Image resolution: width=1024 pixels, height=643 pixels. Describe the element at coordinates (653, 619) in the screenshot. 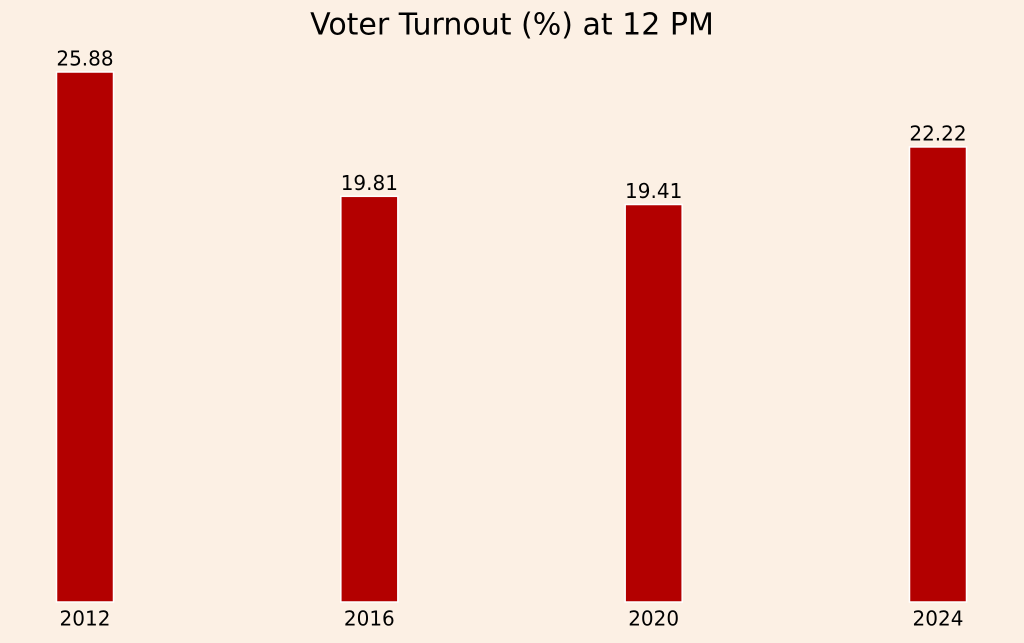

I see `x-tick-label: 2020` at that location.